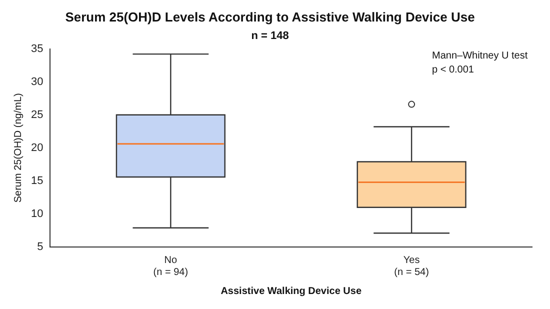  I want to click on annotation: Mann–Whitney U test, so click(480, 56).